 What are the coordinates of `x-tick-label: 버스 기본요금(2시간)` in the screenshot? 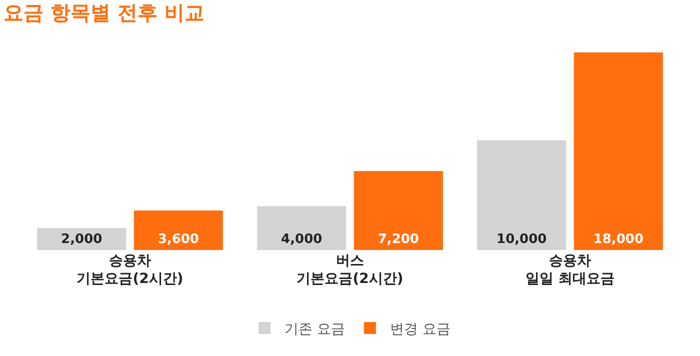 It's located at (350, 270).